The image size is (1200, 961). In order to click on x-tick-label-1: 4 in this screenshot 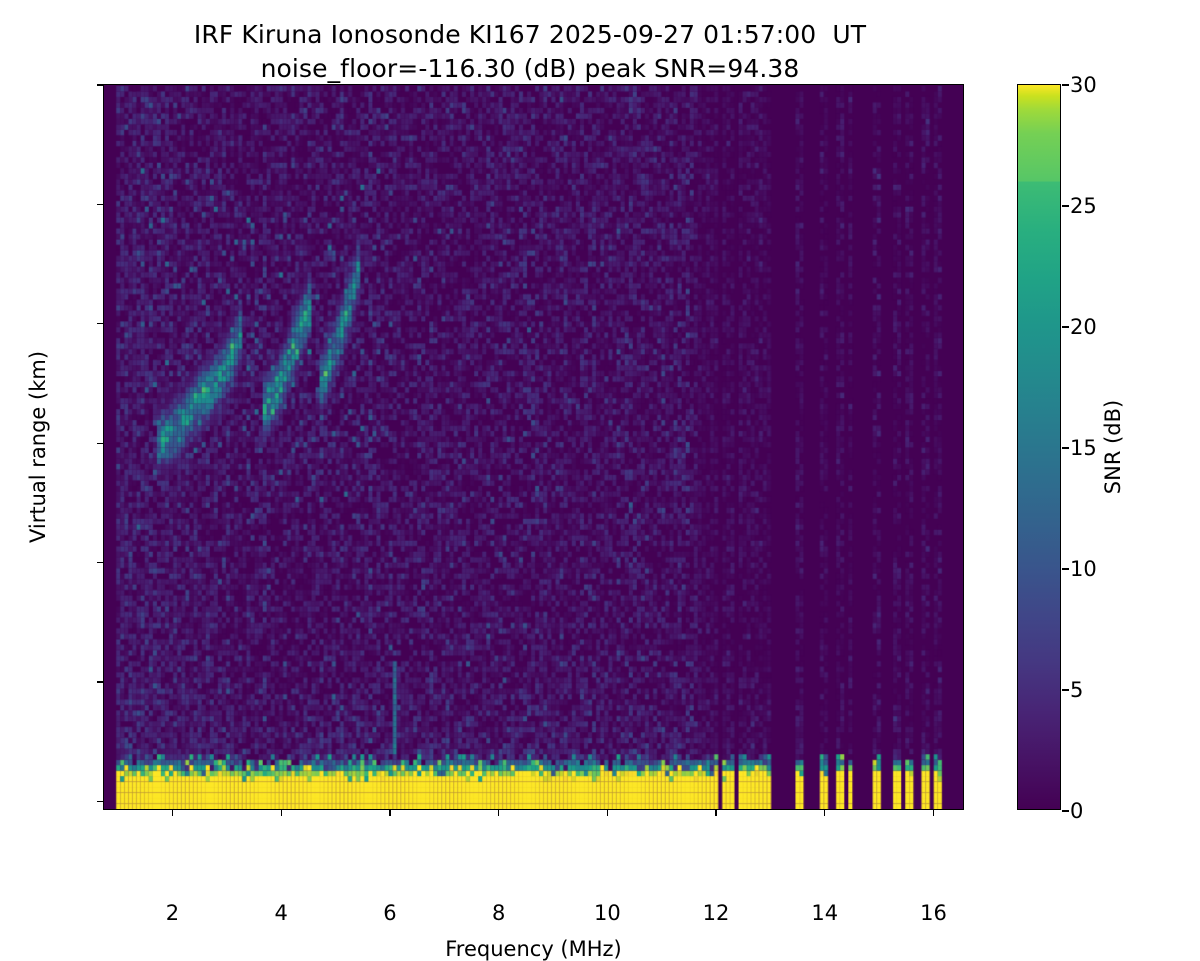, I will do `click(281, 913)`.